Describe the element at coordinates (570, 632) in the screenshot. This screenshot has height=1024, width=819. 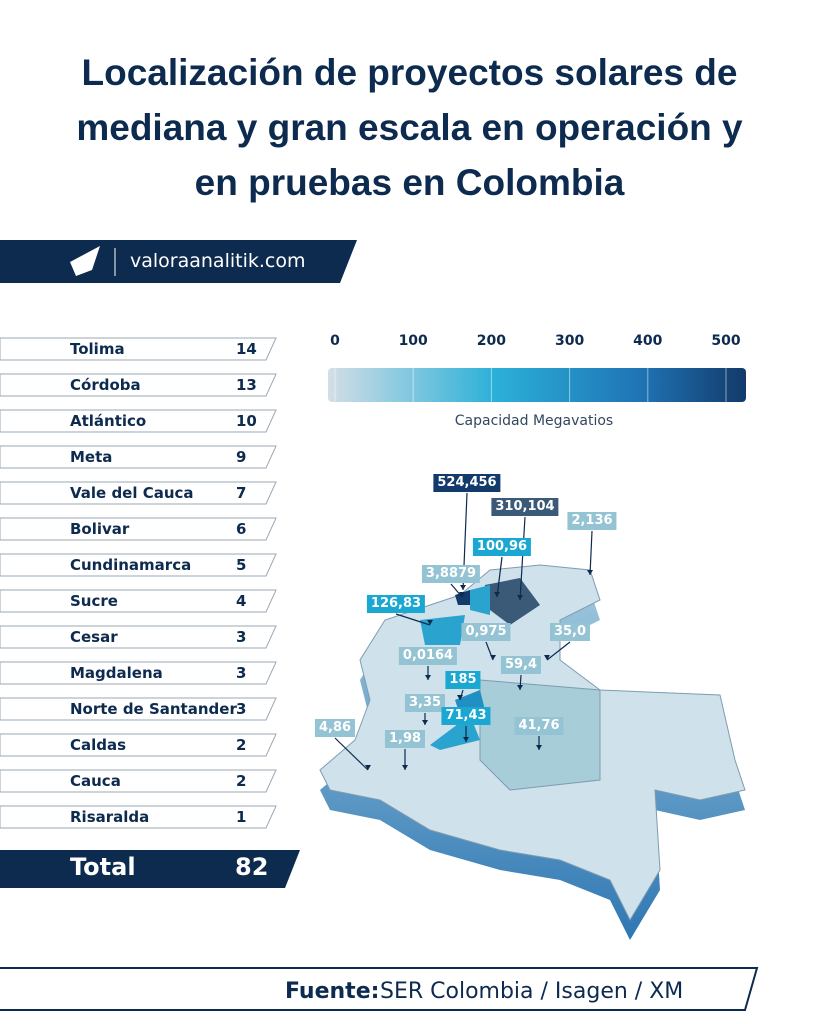
I see `map-label: 35,0` at that location.